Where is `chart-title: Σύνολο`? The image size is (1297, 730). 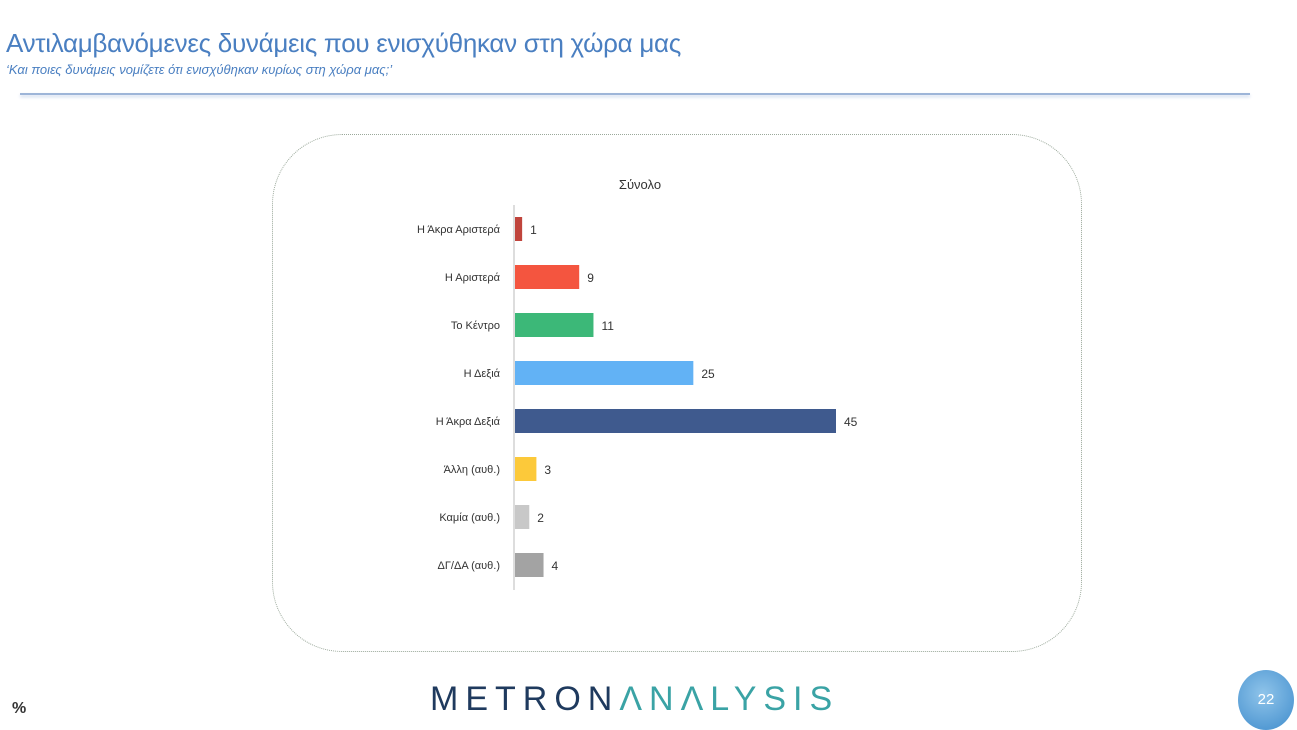 chart-title: Σύνολο is located at coordinates (640, 184).